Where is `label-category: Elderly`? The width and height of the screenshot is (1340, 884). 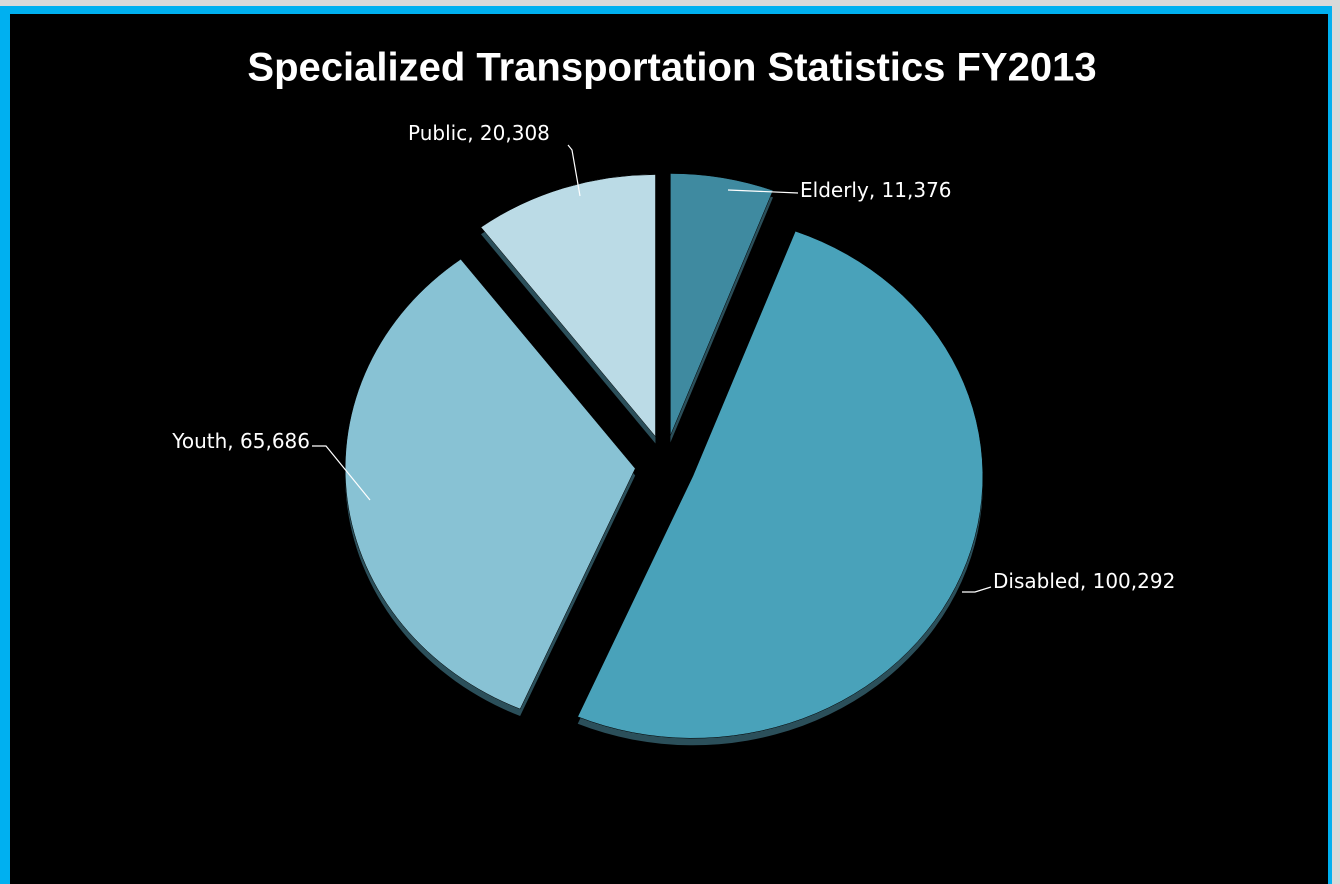
label-category: Elderly is located at coordinates (834, 190).